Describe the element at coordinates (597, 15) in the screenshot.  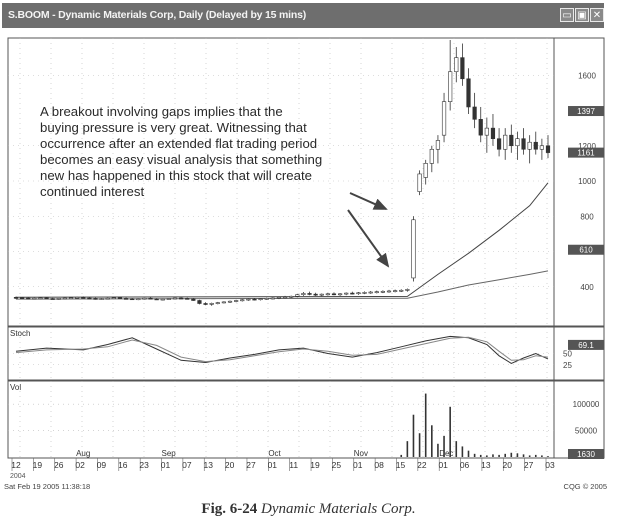
I see `close-button: ✕` at that location.